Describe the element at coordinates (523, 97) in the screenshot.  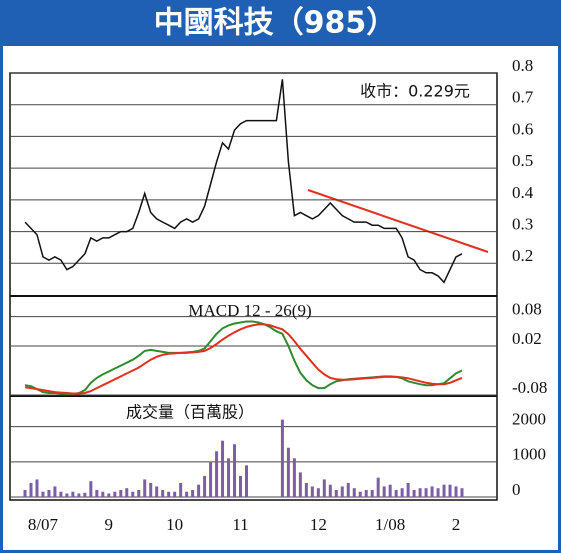
I see `y-tick-label: 0.7` at that location.